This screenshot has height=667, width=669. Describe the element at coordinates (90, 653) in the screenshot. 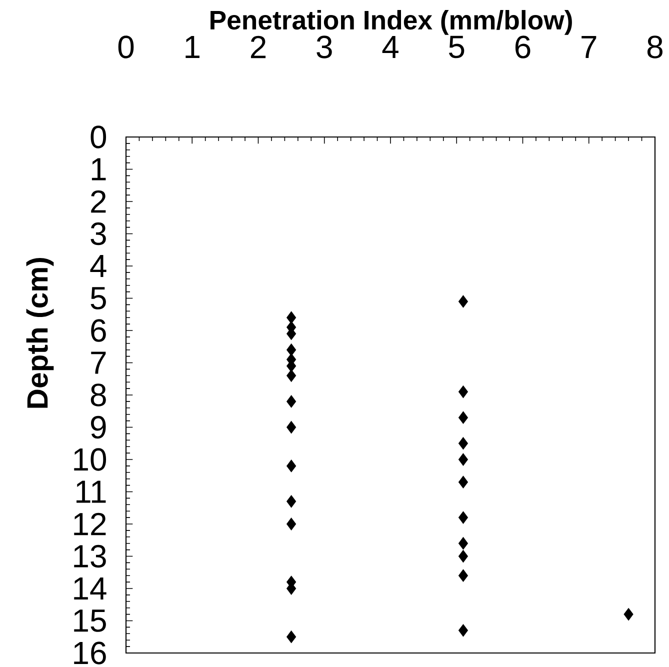

I see `y-tick-label: 16` at that location.